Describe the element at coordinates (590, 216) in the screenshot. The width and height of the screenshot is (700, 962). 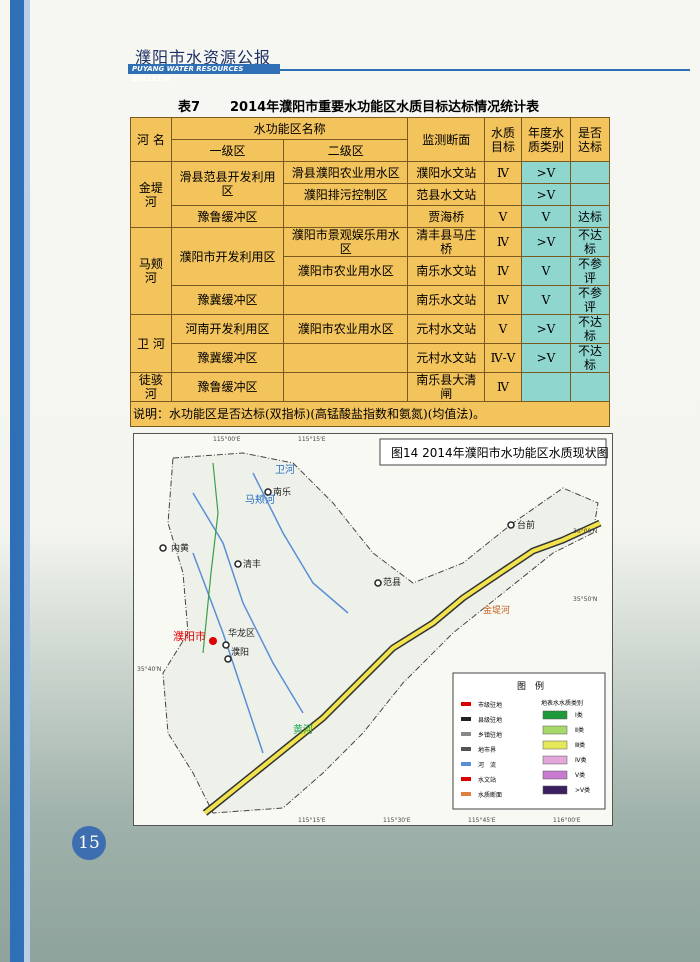
I see `cell: 达标` at that location.